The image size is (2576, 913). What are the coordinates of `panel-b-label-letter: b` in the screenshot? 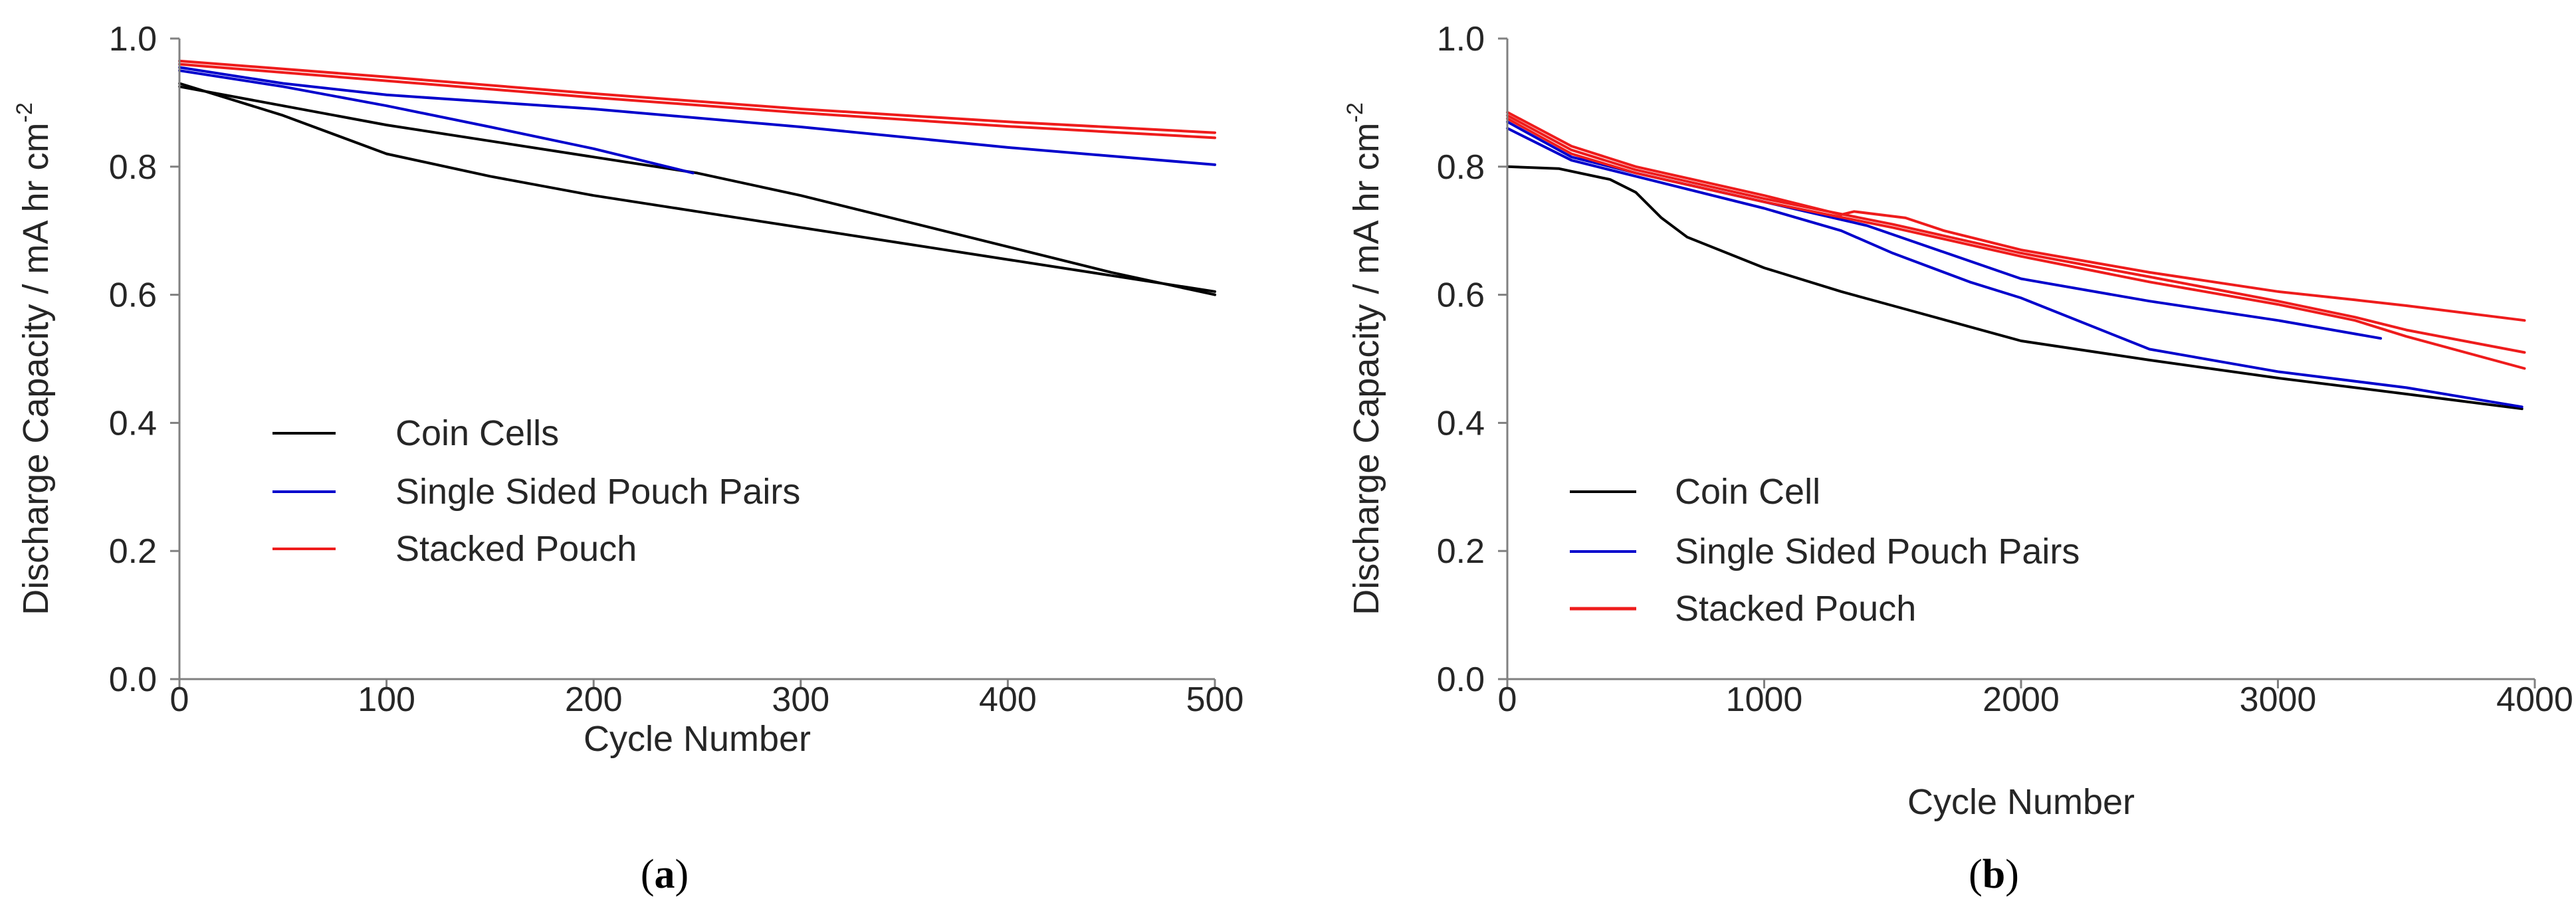 It's located at (1994, 874).